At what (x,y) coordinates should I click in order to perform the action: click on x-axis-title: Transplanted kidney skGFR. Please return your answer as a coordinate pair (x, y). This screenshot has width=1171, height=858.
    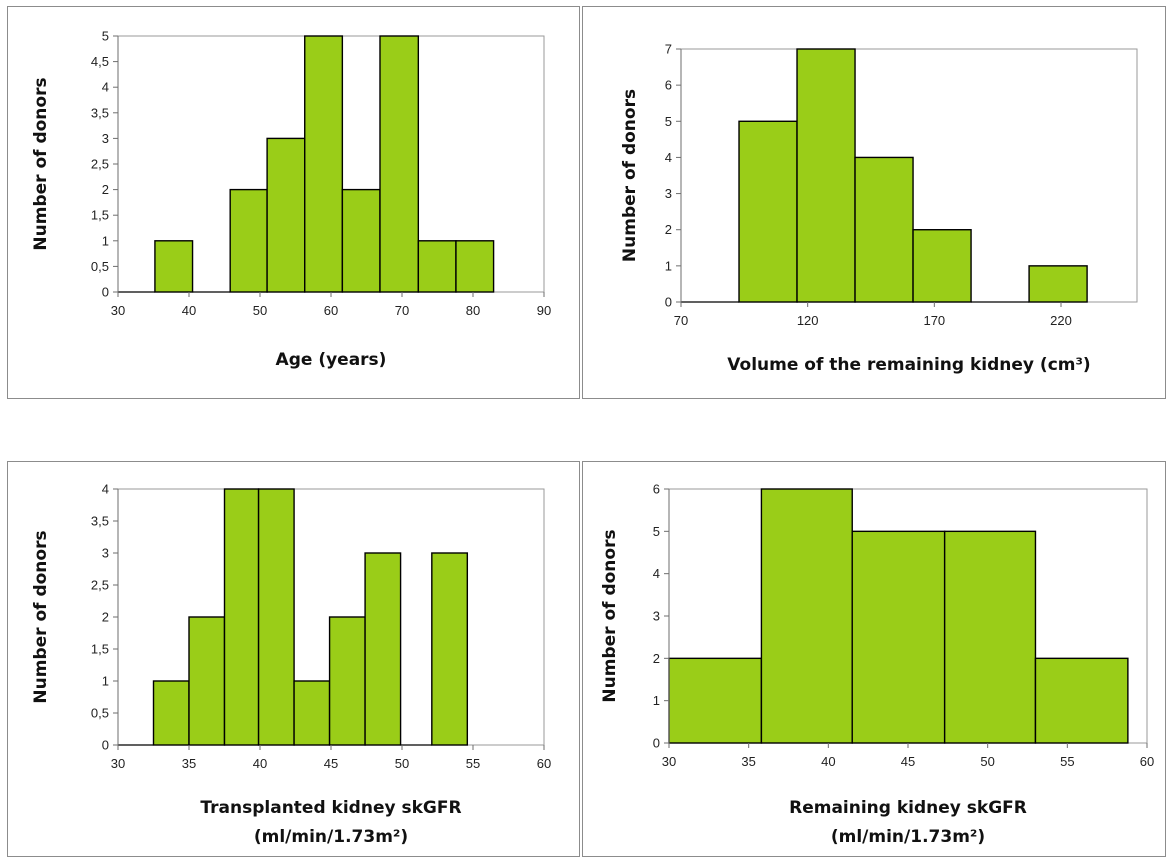
    Looking at the image, I should click on (330, 808).